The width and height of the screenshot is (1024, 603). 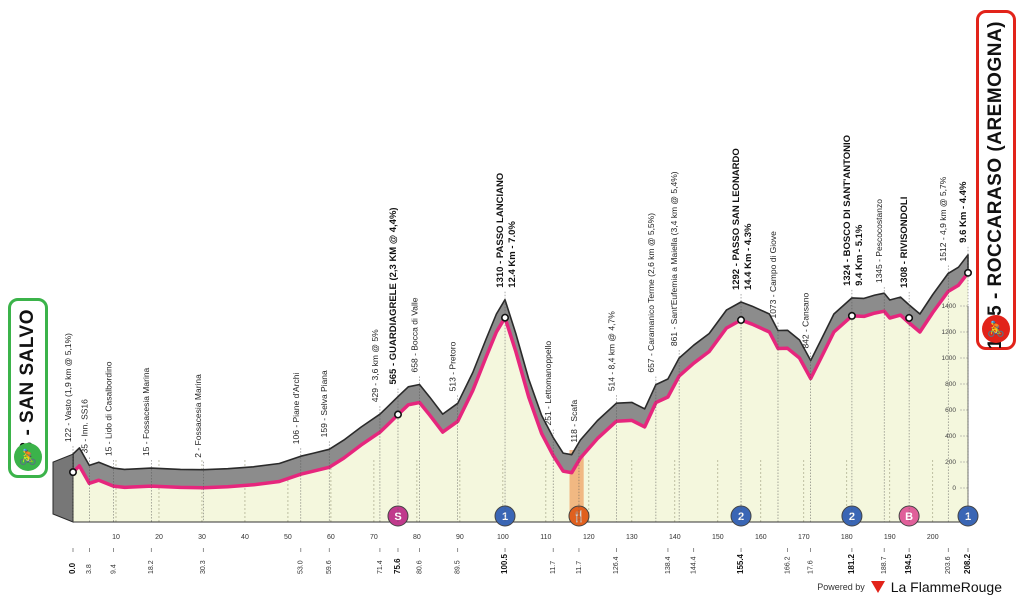 What do you see at coordinates (89, 569) in the screenshot?
I see `km-point-label: 3.8` at bounding box center [89, 569].